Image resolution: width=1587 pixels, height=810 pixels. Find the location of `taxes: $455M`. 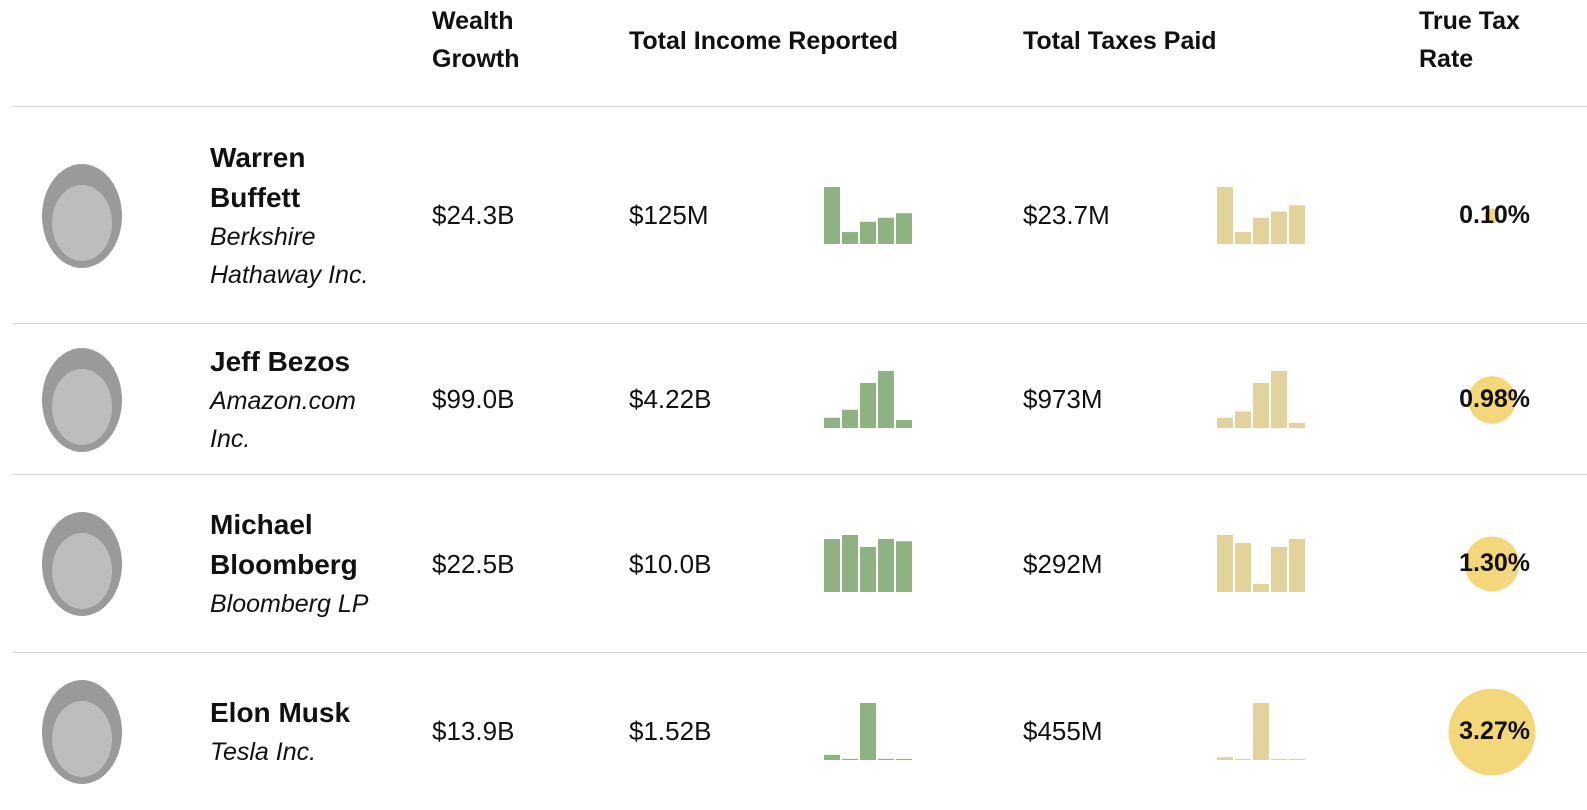

taxes: $455M is located at coordinates (1063, 731).